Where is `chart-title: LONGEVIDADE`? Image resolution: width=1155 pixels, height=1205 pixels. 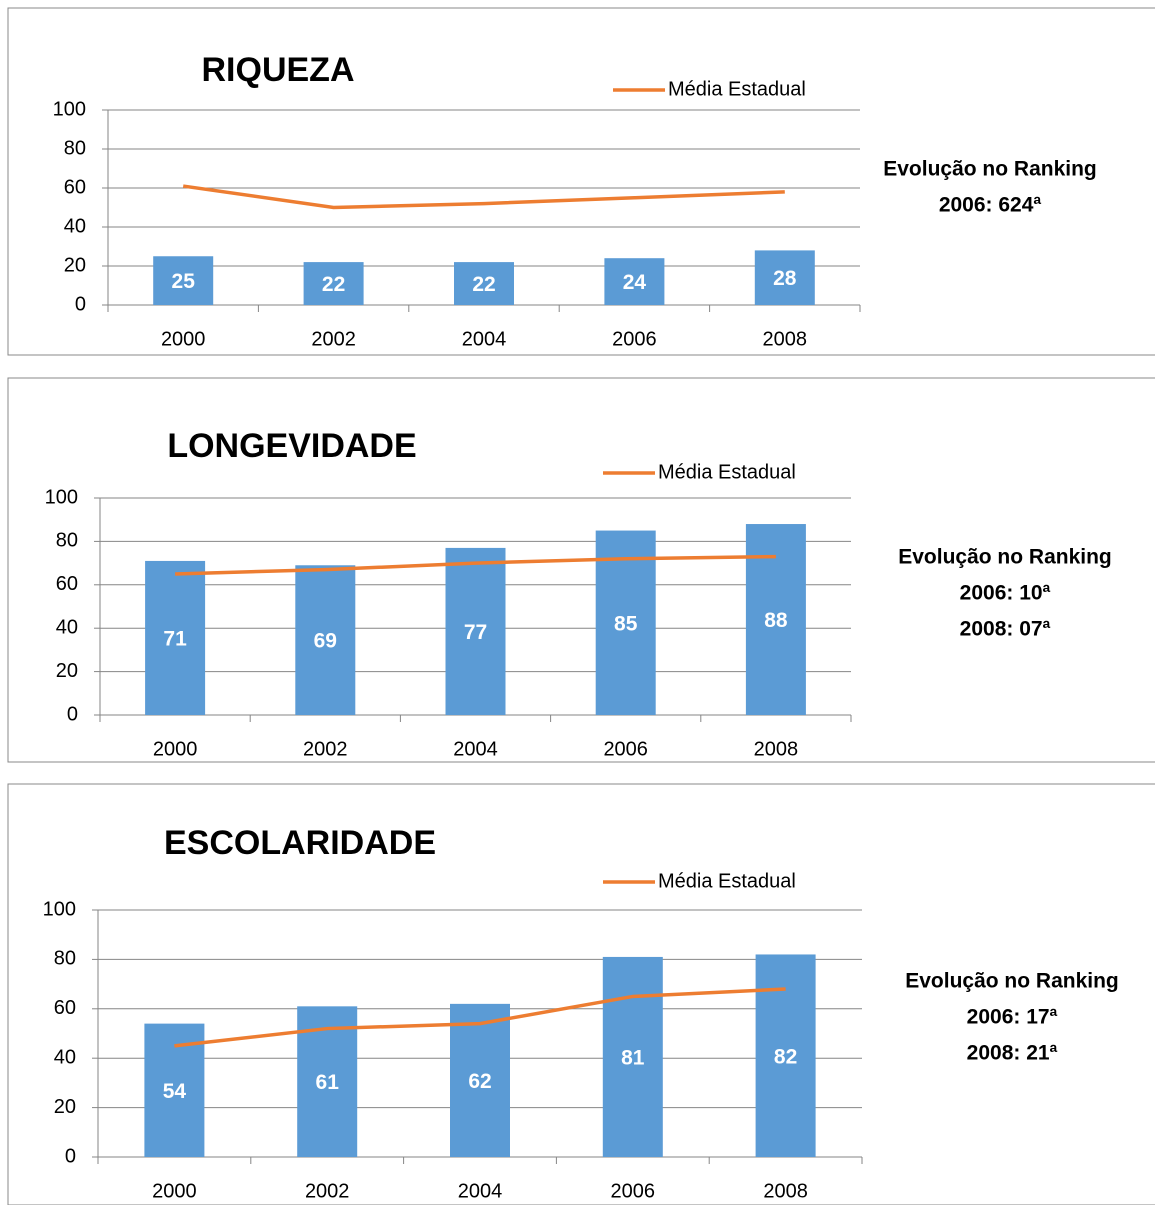
chart-title: LONGEVIDADE is located at coordinates (291, 446).